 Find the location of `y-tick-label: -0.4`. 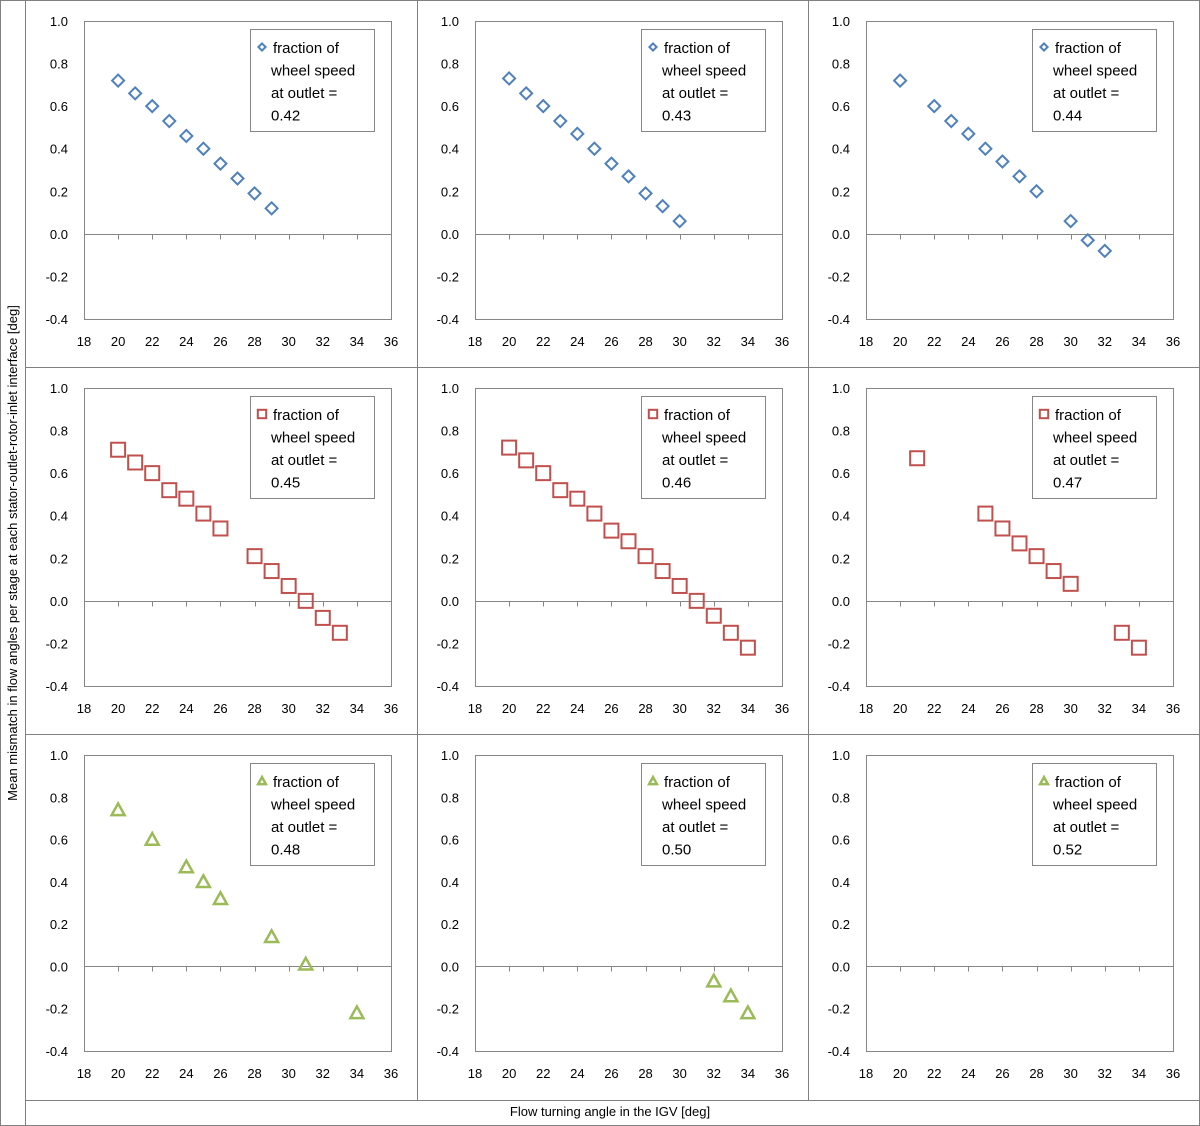

y-tick-label: -0.4 is located at coordinates (57, 686).